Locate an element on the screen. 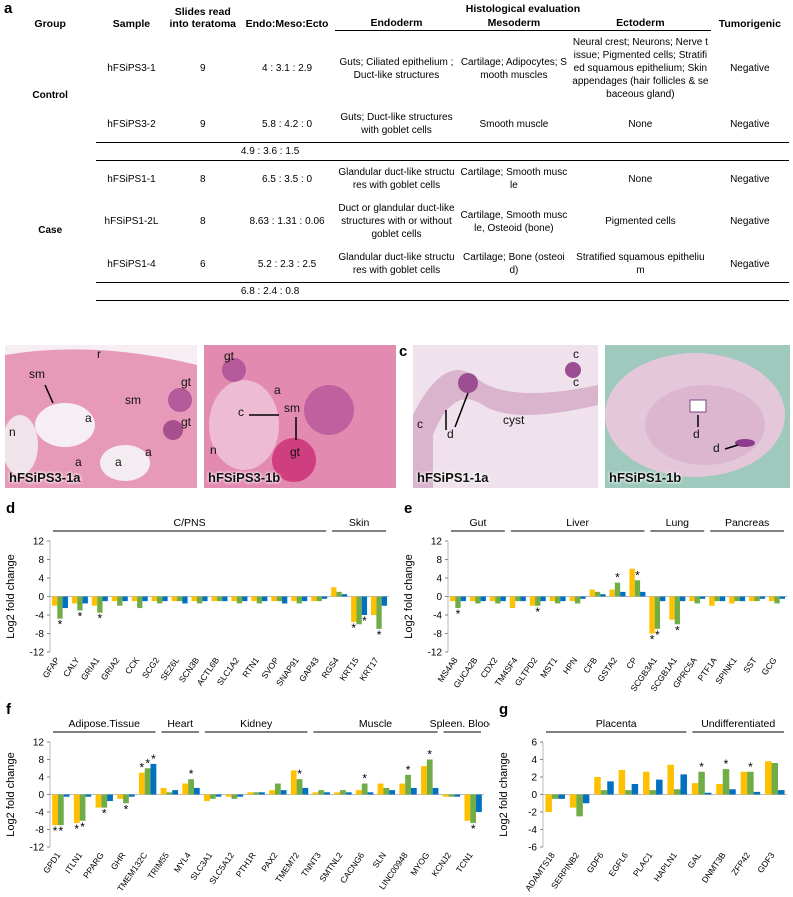 This screenshot has width=793, height=897. y-tick-label: -12 is located at coordinates (37, 848).